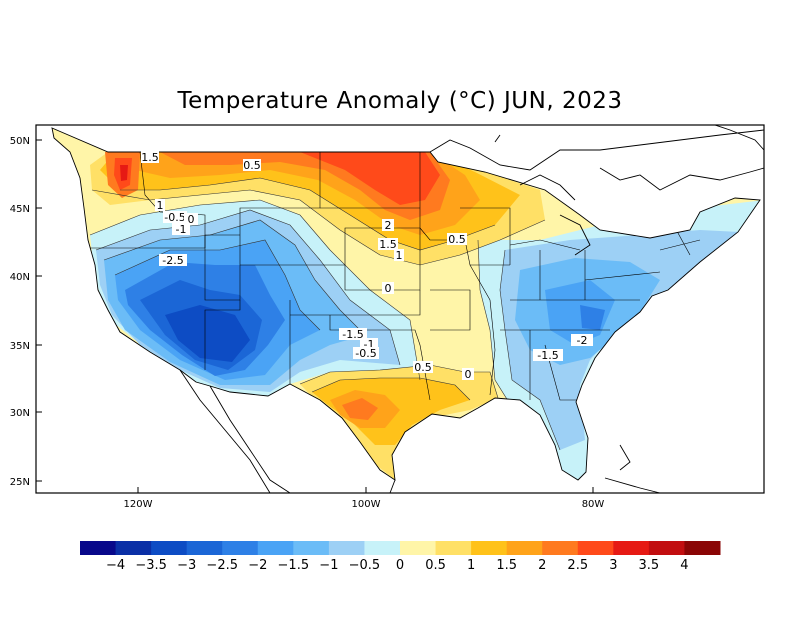 The width and height of the screenshot is (800, 618). I want to click on colorbar-swatches, so click(400, 548).